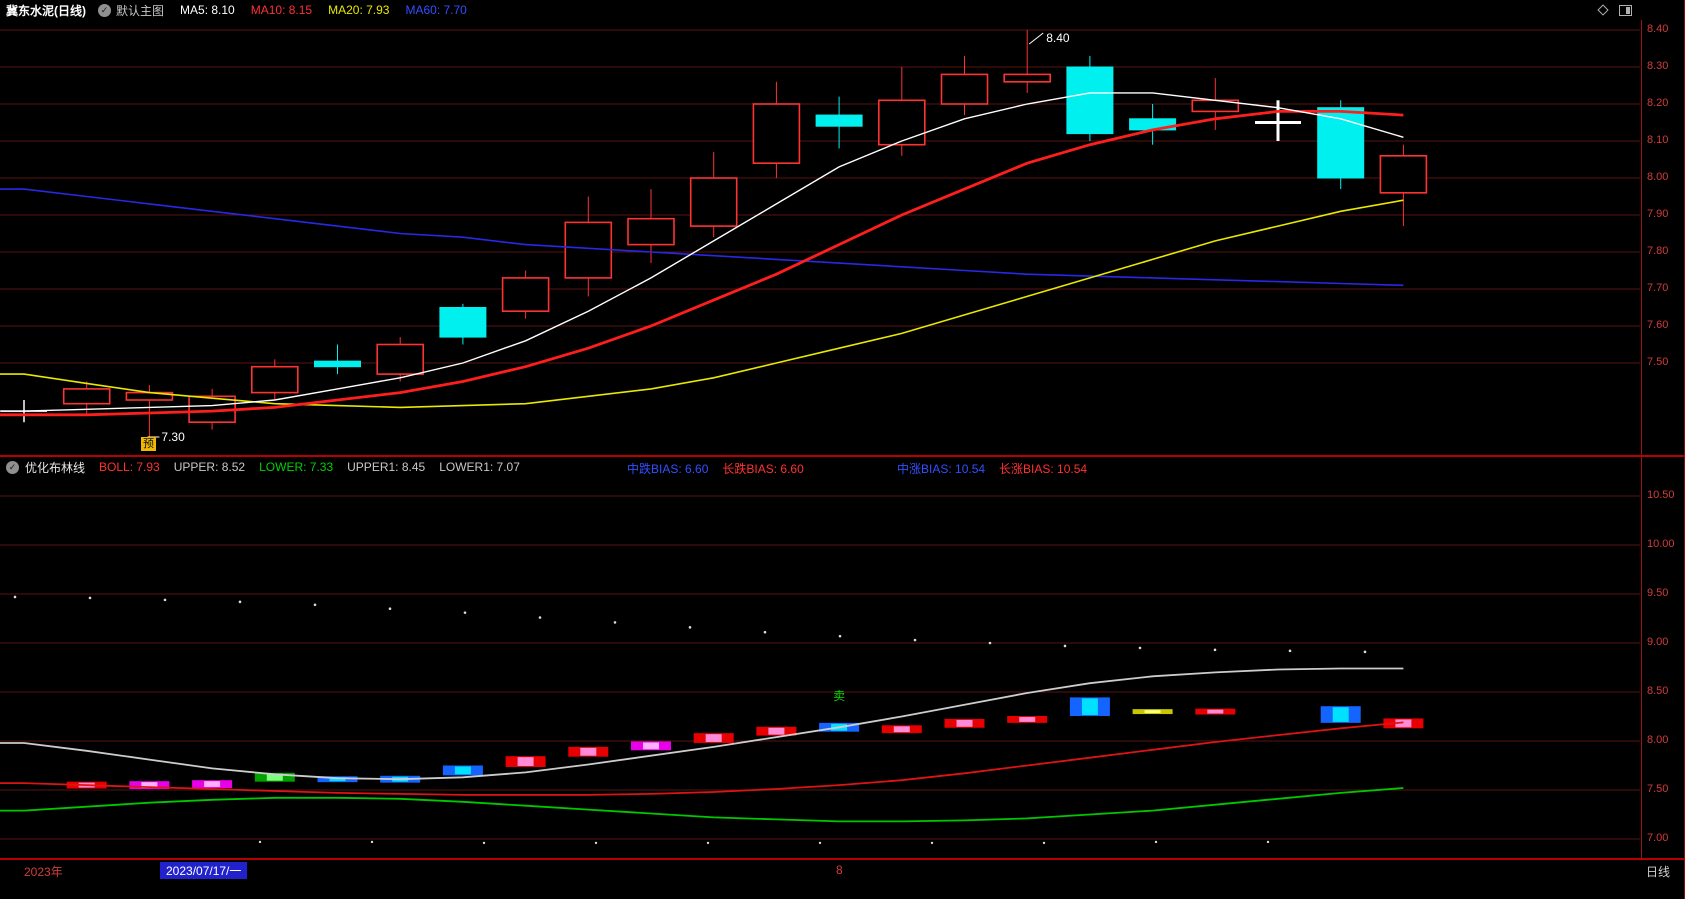  I want to click on axis-label: 7.70, so click(1658, 288).